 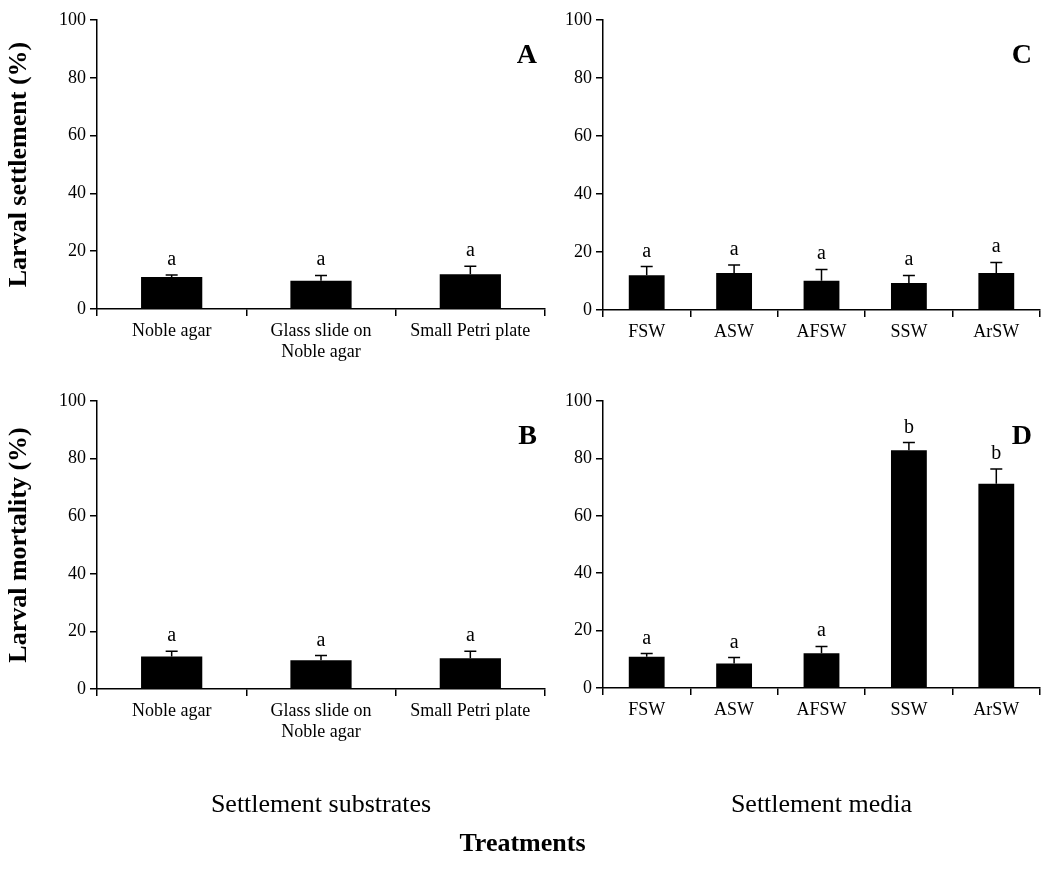 What do you see at coordinates (527, 435) in the screenshot?
I see `text: B` at bounding box center [527, 435].